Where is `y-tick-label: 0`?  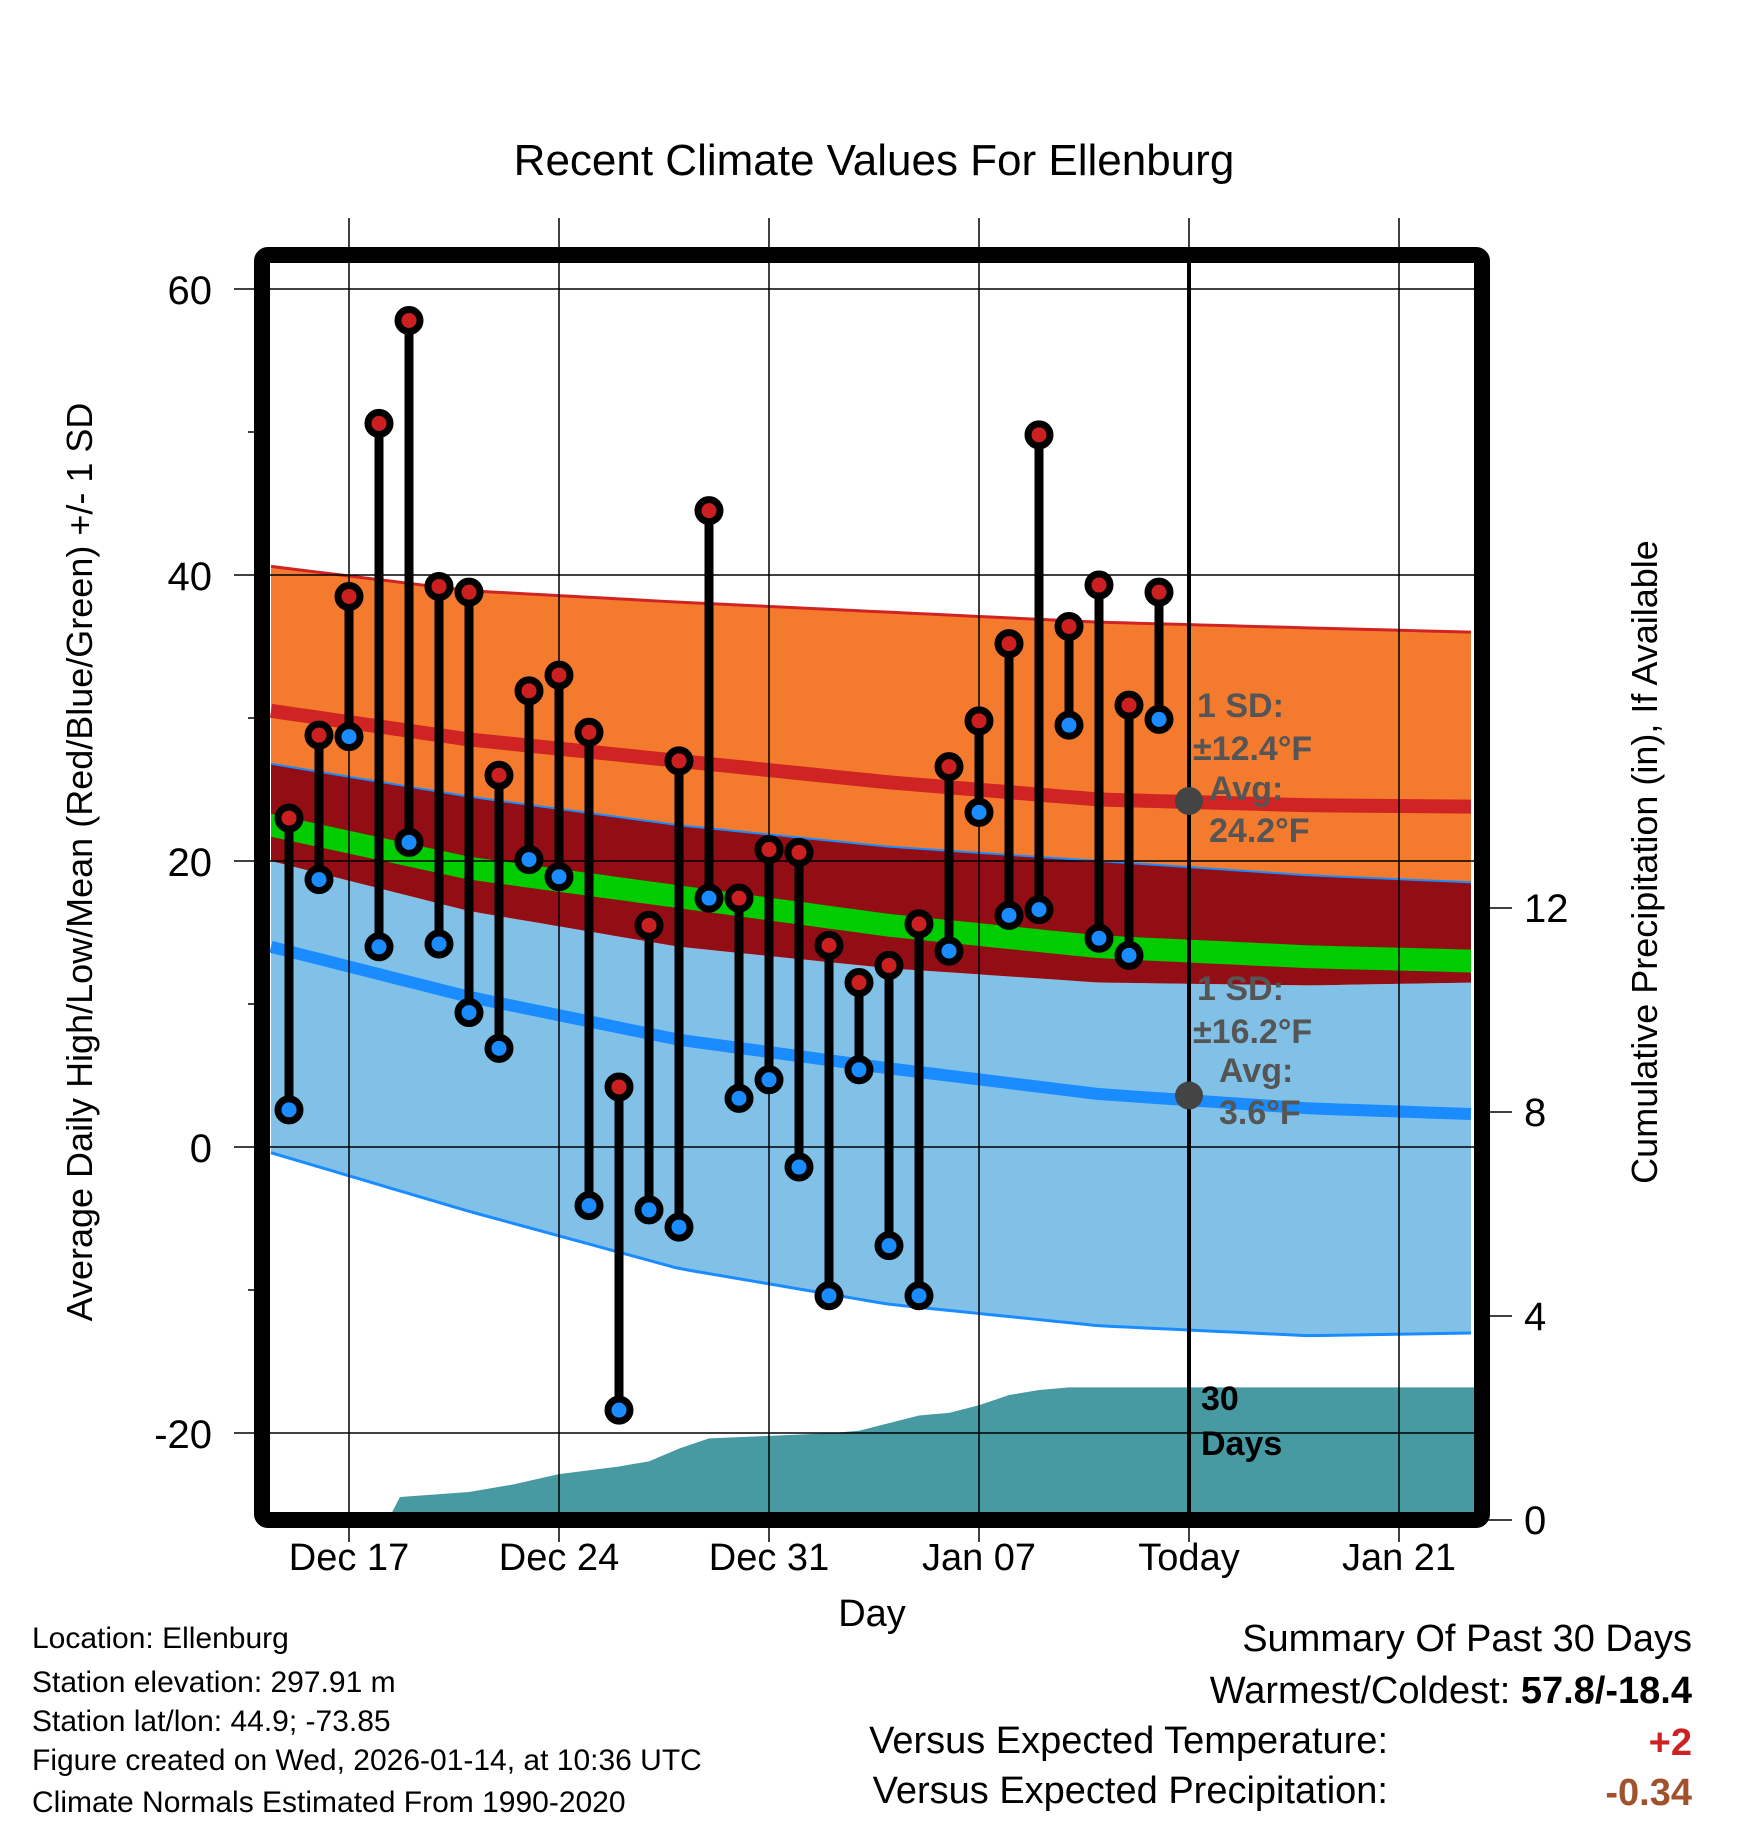
y-tick-label: 0 is located at coordinates (201, 1149).